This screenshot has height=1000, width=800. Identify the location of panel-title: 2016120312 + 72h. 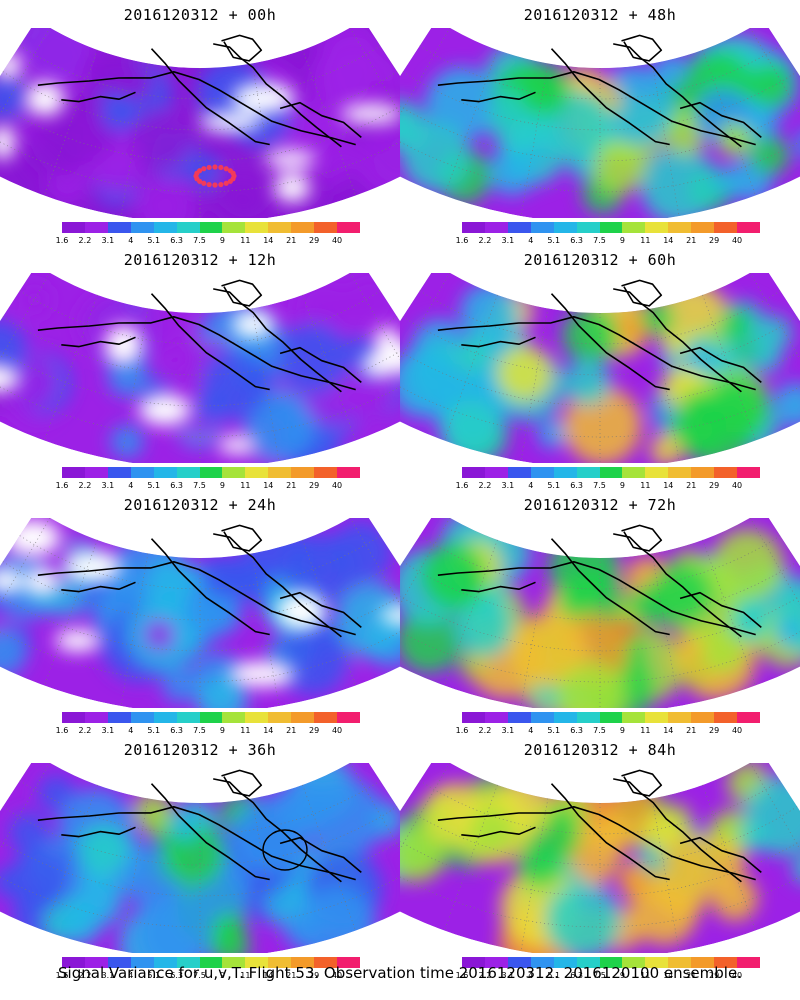
(600, 505).